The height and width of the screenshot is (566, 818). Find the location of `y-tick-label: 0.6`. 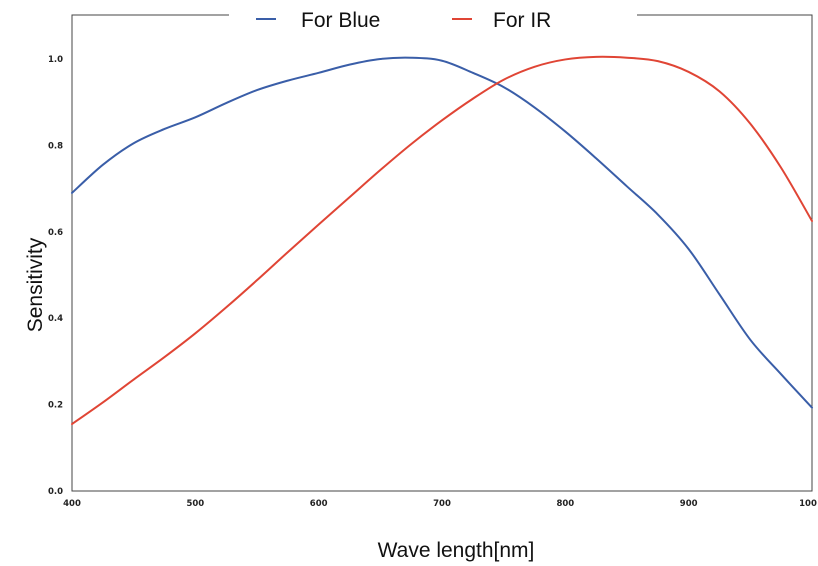

y-tick-label: 0.6 is located at coordinates (55, 233).